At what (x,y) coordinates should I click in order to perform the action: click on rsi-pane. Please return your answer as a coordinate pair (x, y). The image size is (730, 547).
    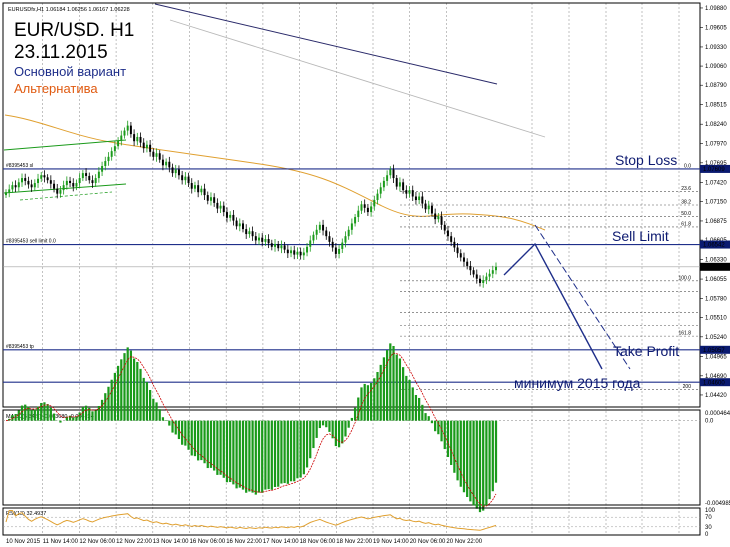
    Looking at the image, I should click on (351, 521).